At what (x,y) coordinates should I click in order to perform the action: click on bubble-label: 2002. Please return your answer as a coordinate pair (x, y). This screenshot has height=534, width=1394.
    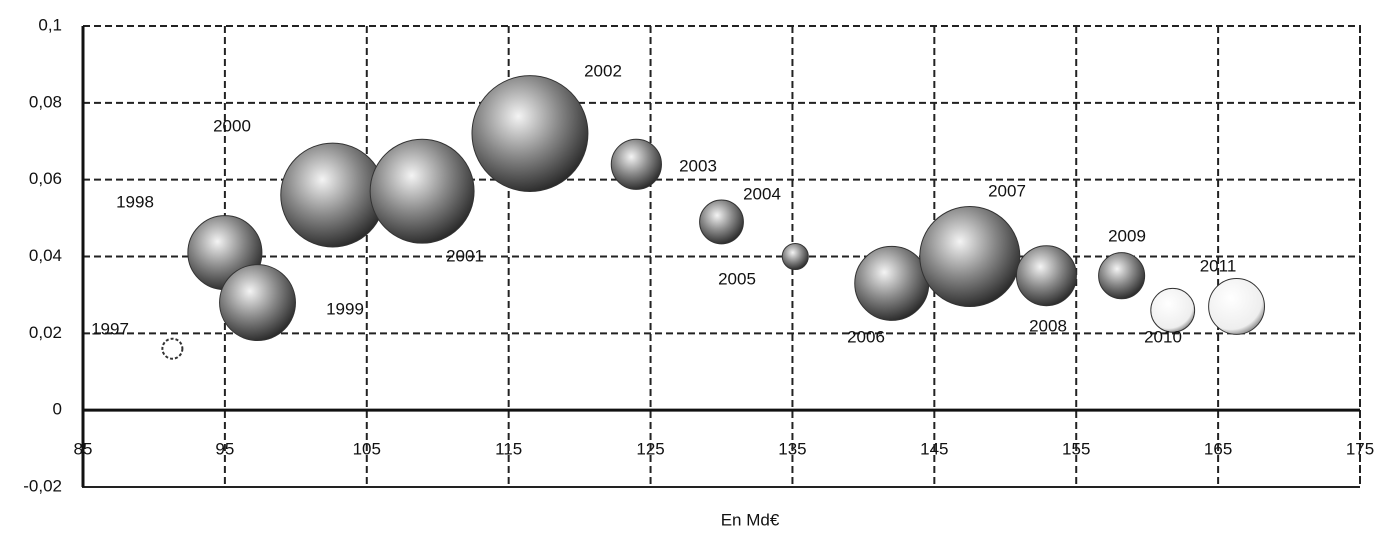
    Looking at the image, I should click on (603, 70).